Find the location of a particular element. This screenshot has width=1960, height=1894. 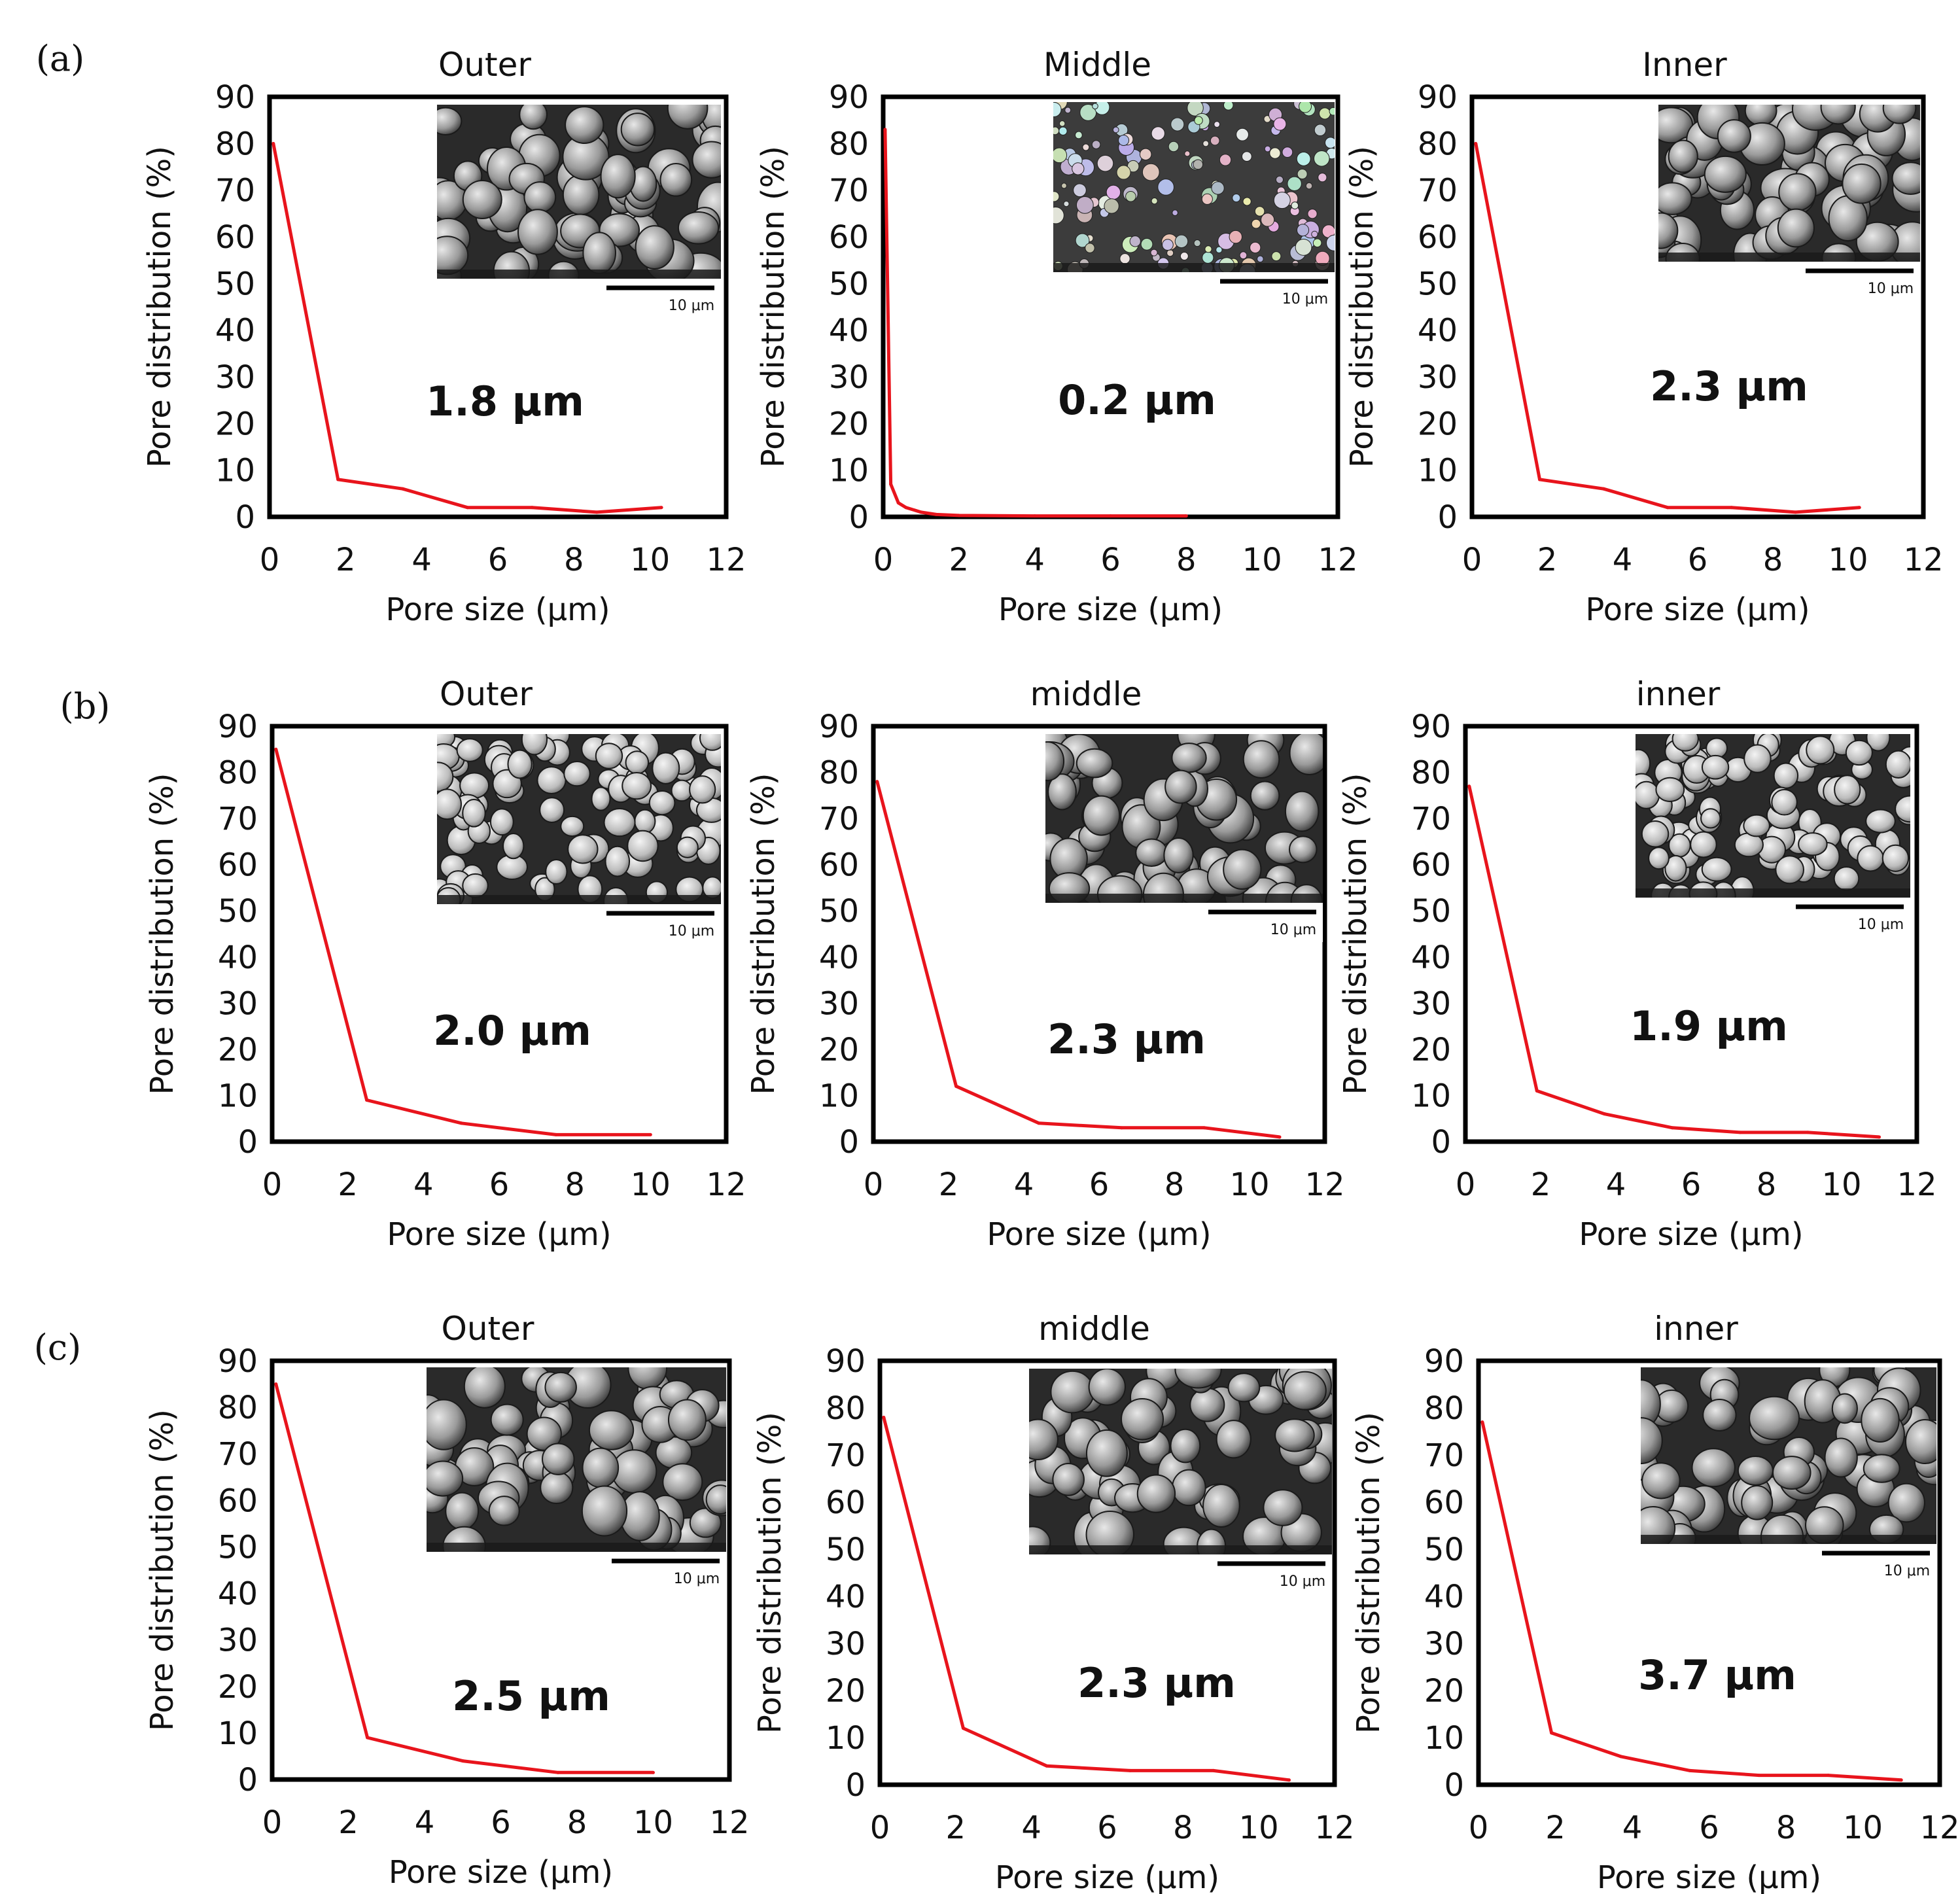

mean-pore-size-label: 1.8 μm is located at coordinates (505, 401).